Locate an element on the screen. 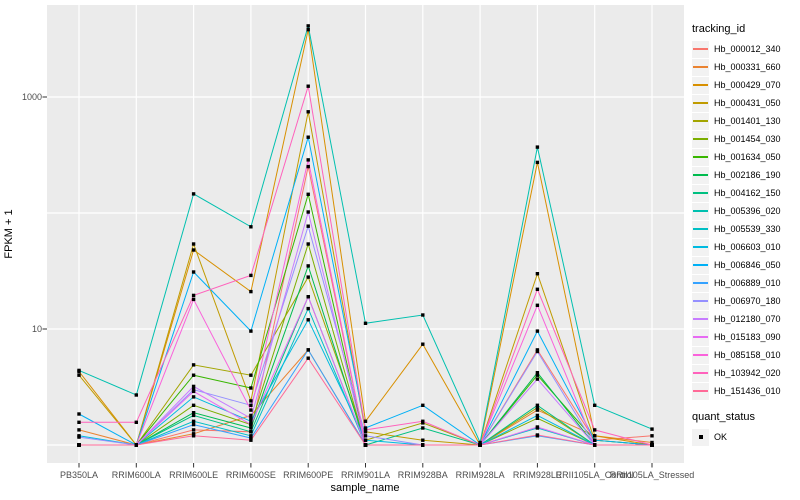 Image resolution: width=800 pixels, height=500 pixels. legend-entry-Hb_000431_050: Hb_000431_050 is located at coordinates (736, 103).